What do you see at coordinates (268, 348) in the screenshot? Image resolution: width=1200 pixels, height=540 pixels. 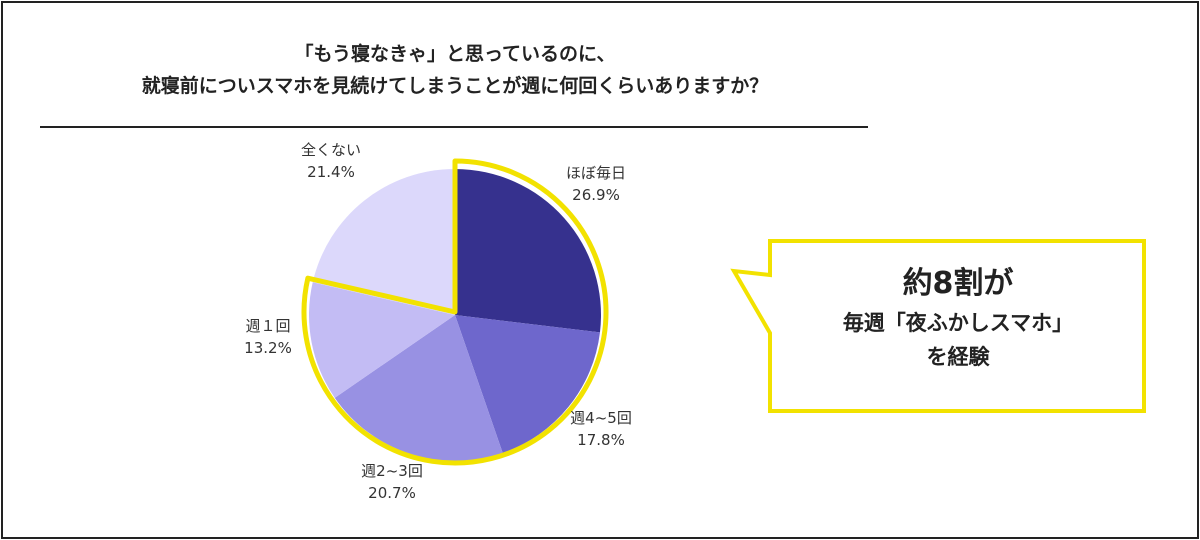 I see `slice-value-label: 13.2%` at bounding box center [268, 348].